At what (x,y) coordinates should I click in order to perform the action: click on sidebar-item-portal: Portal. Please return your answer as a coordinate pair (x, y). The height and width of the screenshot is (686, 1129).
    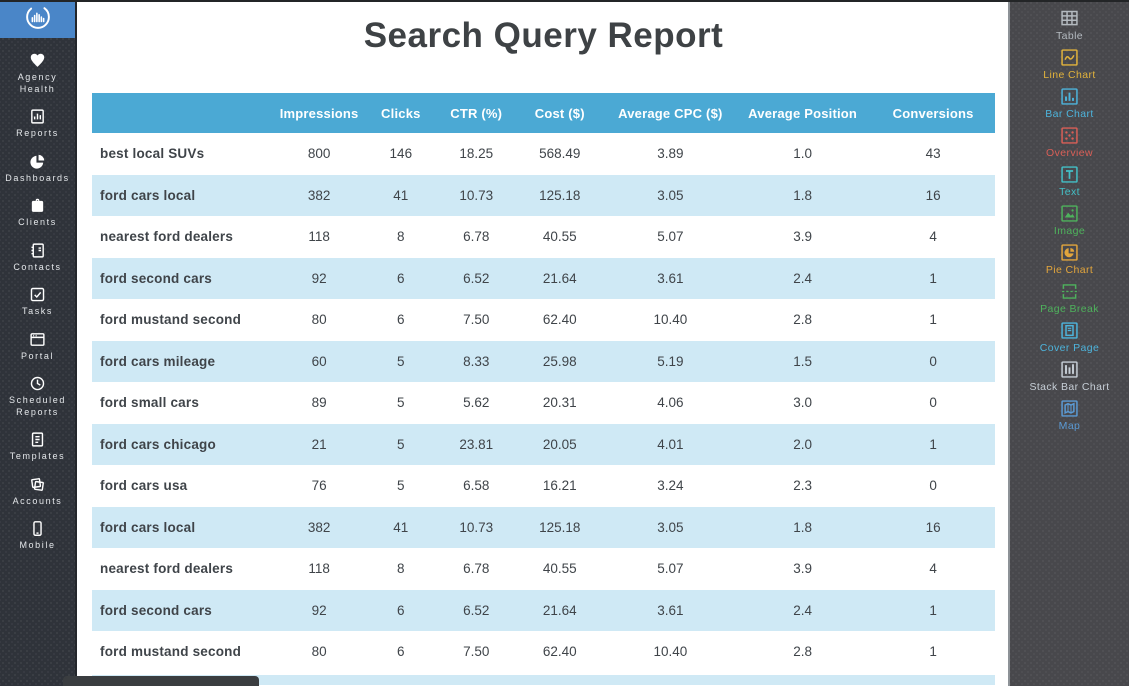
    Looking at the image, I should click on (37, 347).